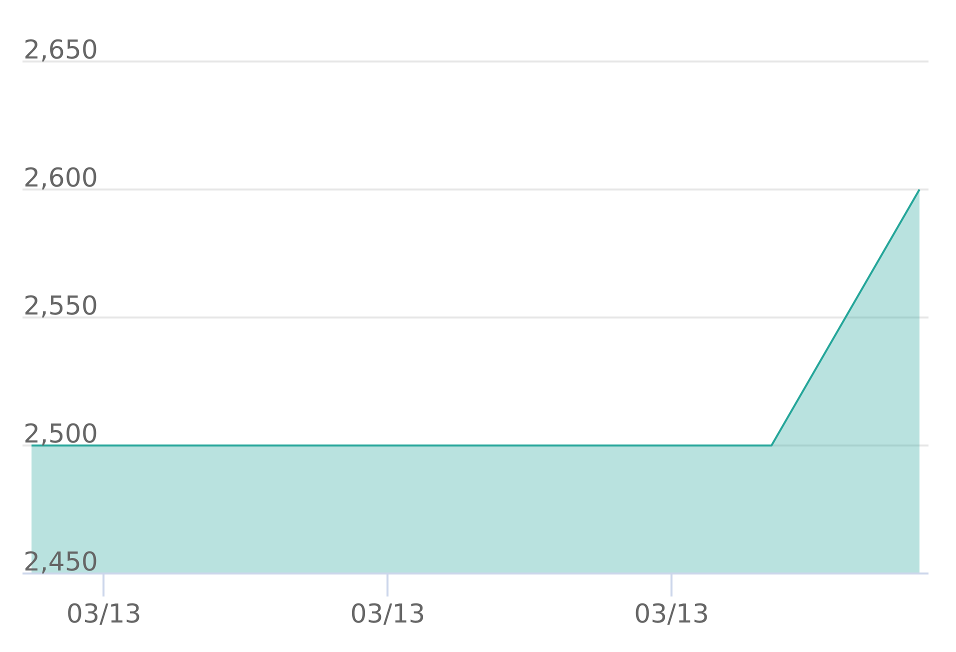  What do you see at coordinates (61, 307) in the screenshot?
I see `y-tick-label: 2,550` at bounding box center [61, 307].